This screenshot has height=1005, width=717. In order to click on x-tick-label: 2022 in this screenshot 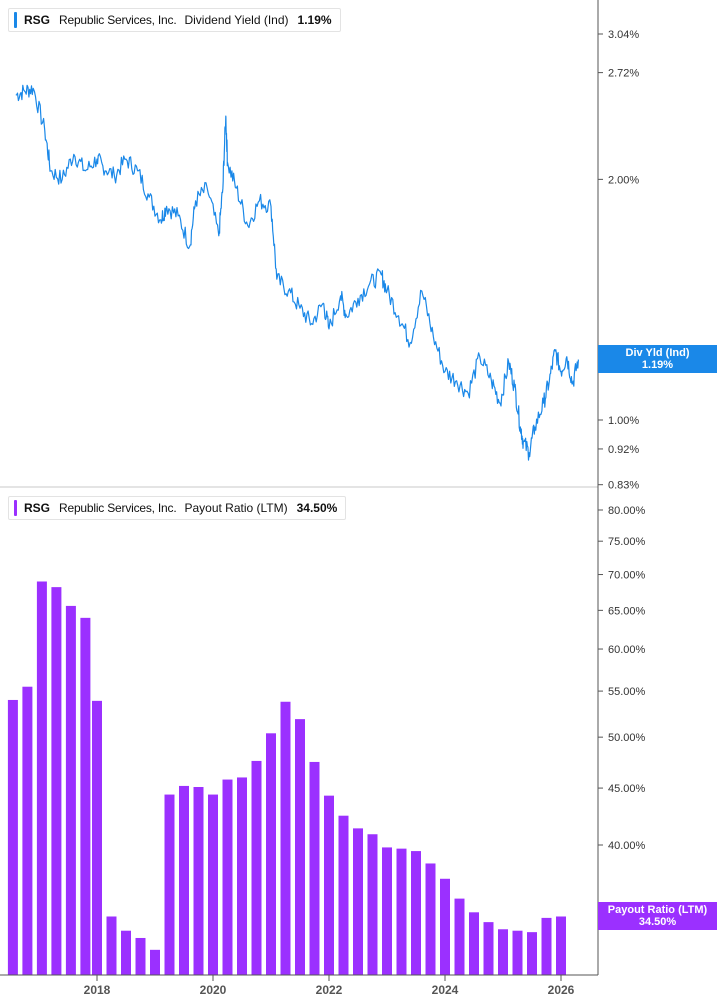, I will do `click(329, 990)`.